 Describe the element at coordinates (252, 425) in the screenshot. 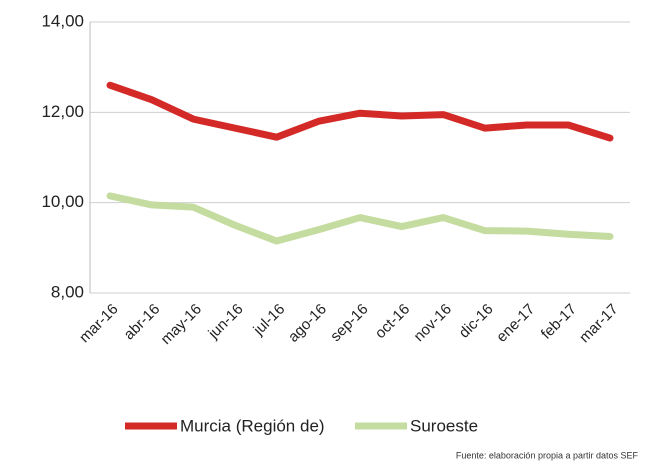

I see `legend-label: Murcia (Región de)` at that location.